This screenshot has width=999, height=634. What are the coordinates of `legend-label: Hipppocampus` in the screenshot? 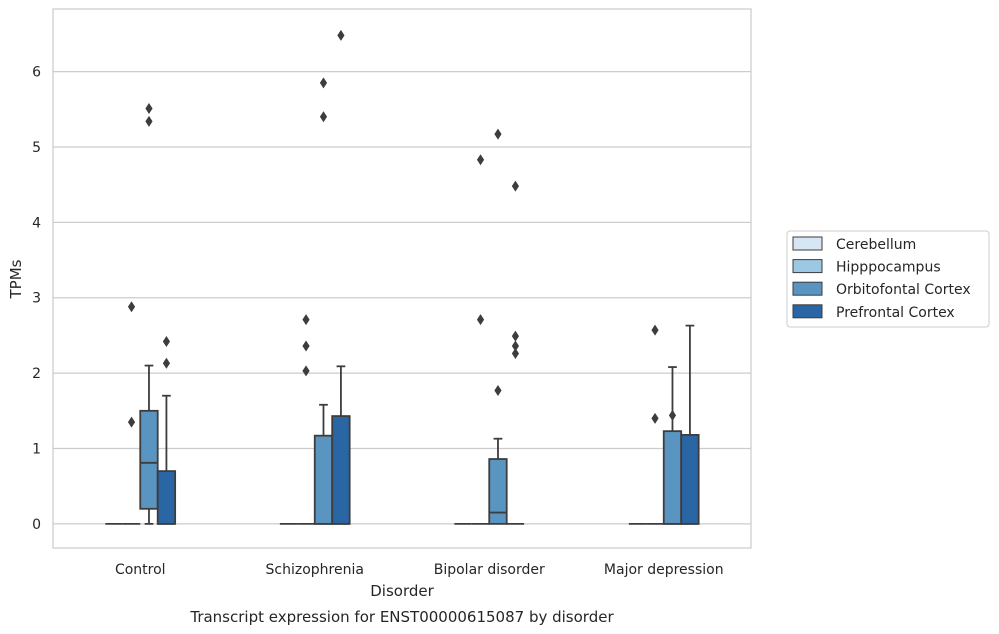 It's located at (888, 268).